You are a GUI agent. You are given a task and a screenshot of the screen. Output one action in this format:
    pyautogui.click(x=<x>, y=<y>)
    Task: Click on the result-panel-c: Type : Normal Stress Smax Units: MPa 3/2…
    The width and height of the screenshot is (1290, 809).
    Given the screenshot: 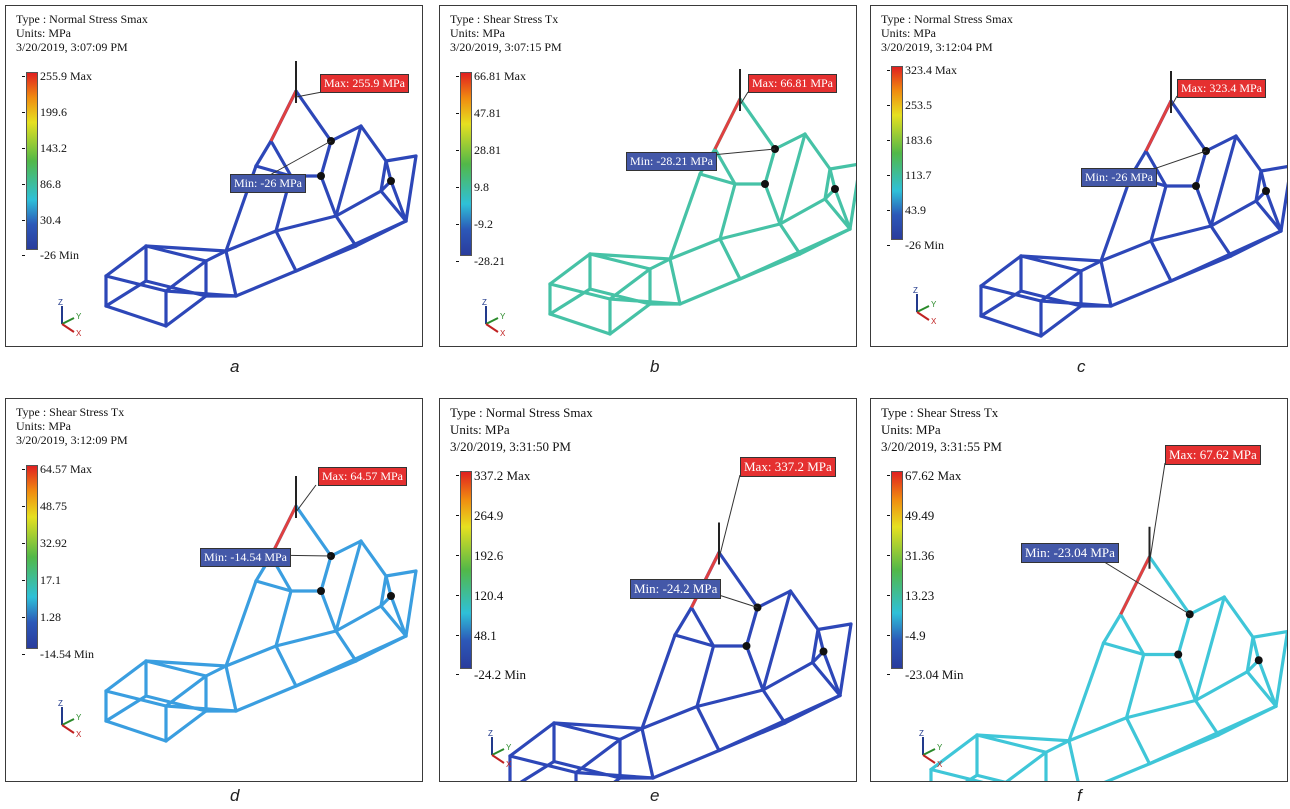 What is the action you would take?
    pyautogui.click(x=1079, y=176)
    